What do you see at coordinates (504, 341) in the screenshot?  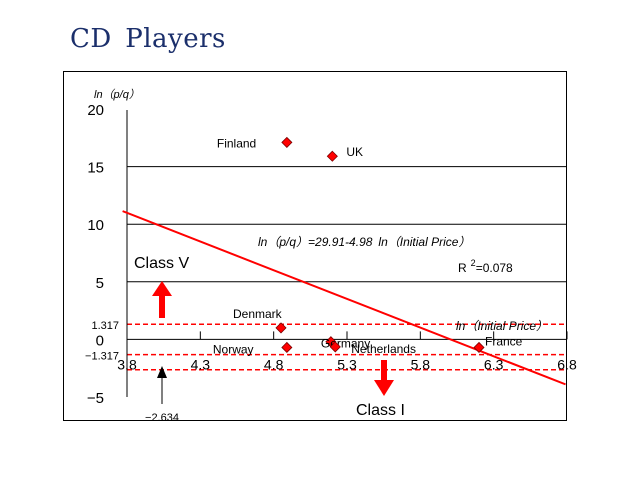 I see `data-point-label: France` at bounding box center [504, 341].